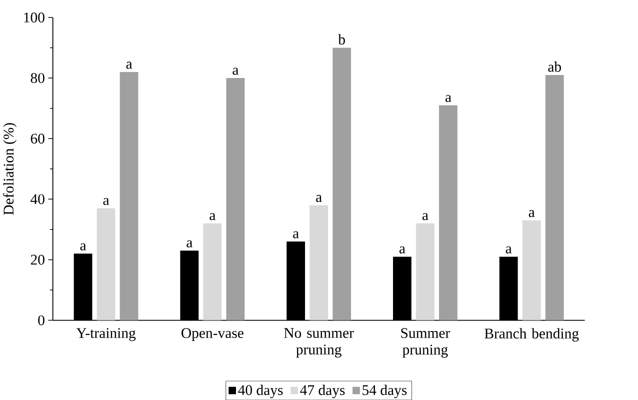 The height and width of the screenshot is (400, 638). I want to click on x-tick-label: No summer pruning, so click(319, 343).